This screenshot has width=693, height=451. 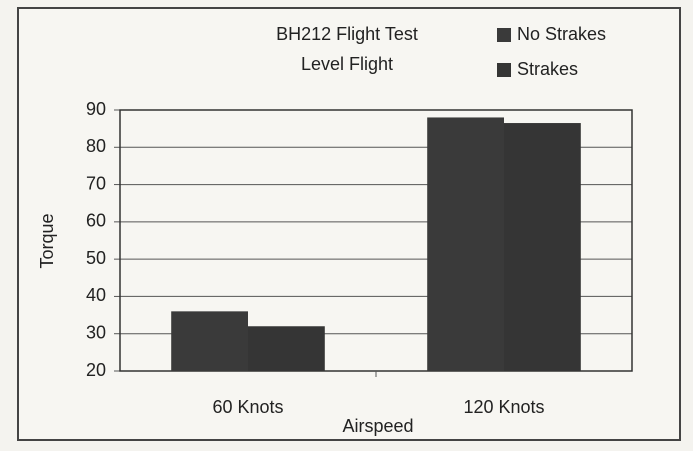 What do you see at coordinates (561, 34) in the screenshot?
I see `legend-label: No Strakes` at bounding box center [561, 34].